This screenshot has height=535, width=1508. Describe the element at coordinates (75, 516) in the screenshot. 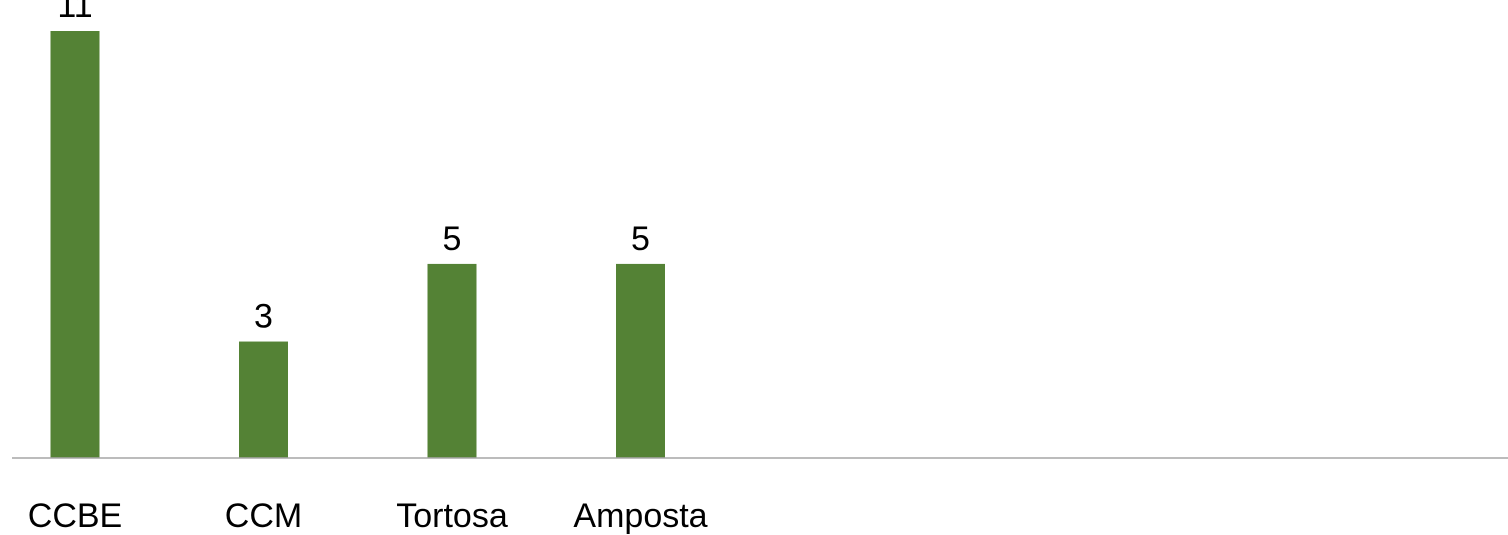

I see `x-tick-label-ccbe: CCBE` at that location.